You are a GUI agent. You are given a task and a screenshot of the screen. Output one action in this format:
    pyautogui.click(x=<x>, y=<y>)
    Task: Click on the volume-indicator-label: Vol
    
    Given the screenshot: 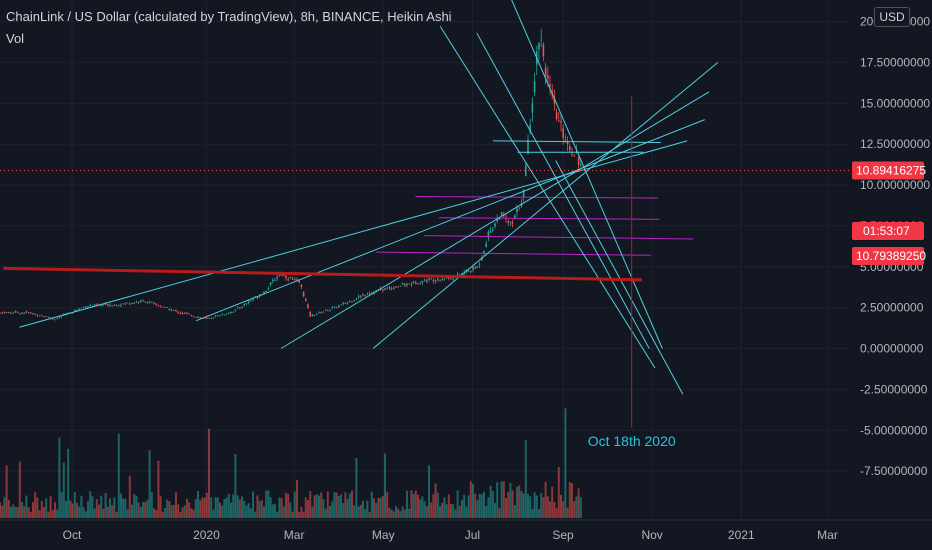 What is the action you would take?
    pyautogui.click(x=15, y=38)
    